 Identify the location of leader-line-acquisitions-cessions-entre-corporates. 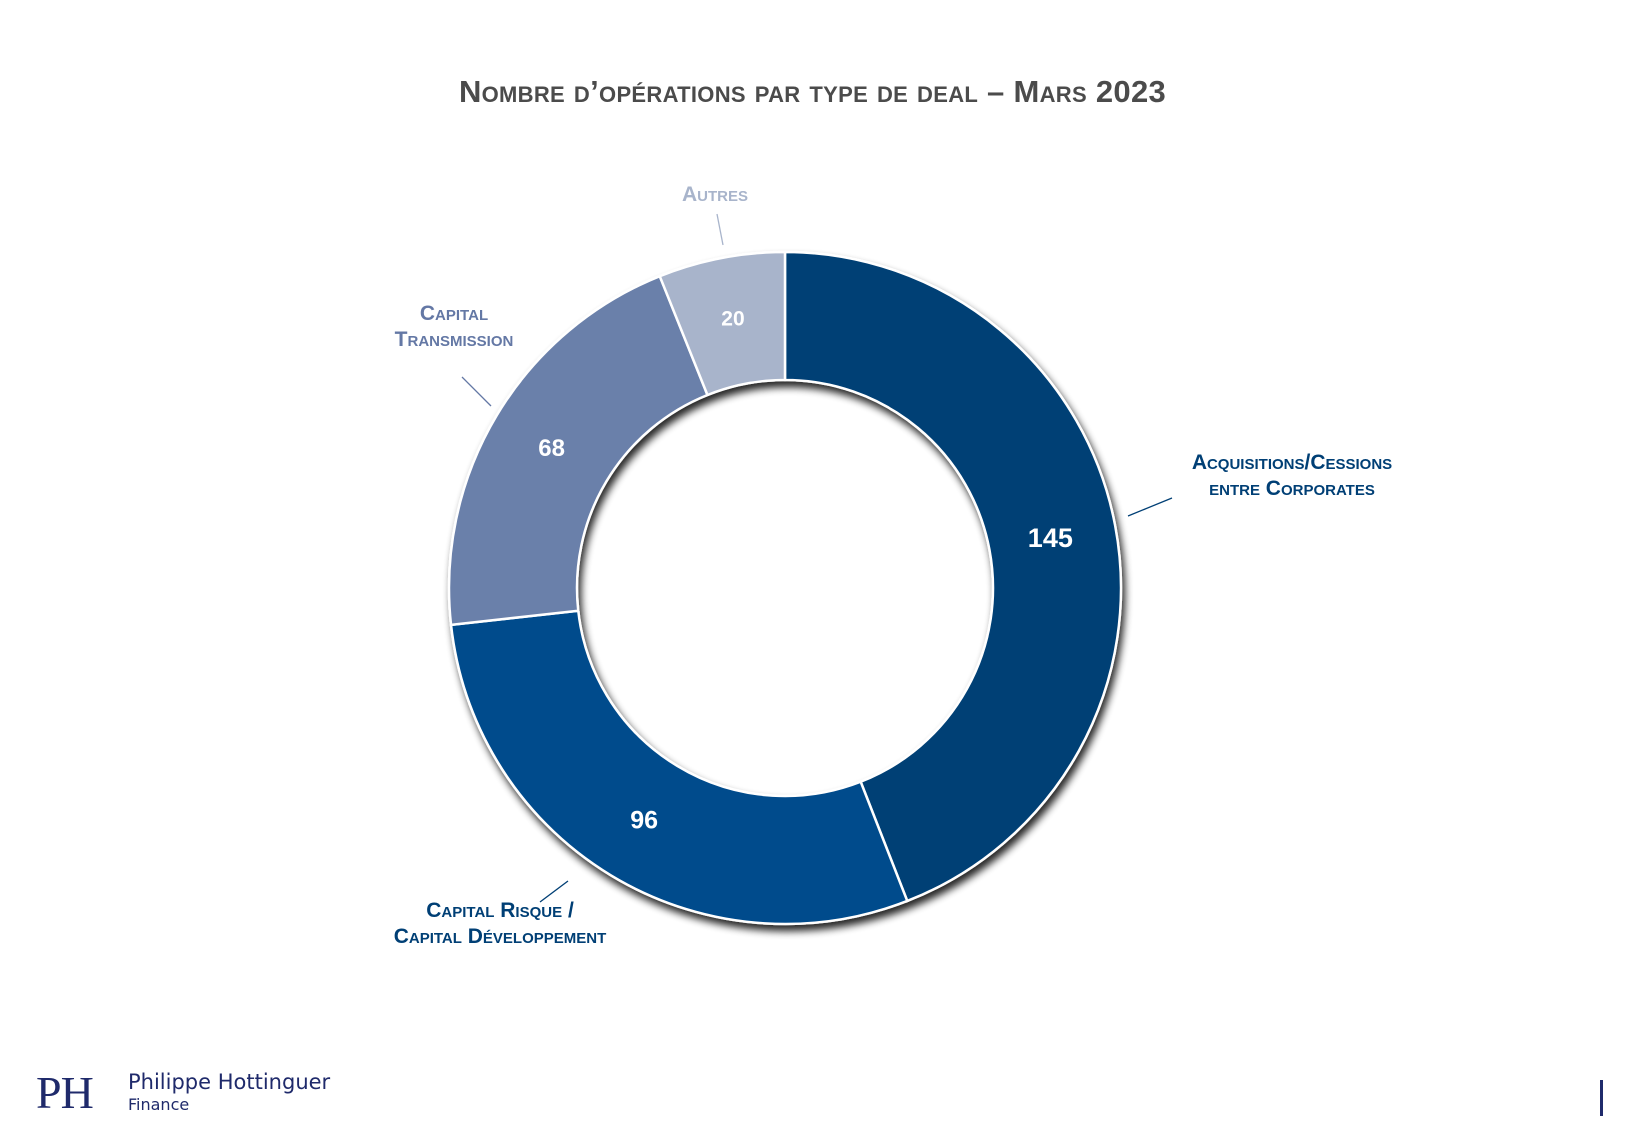
(1150, 507).